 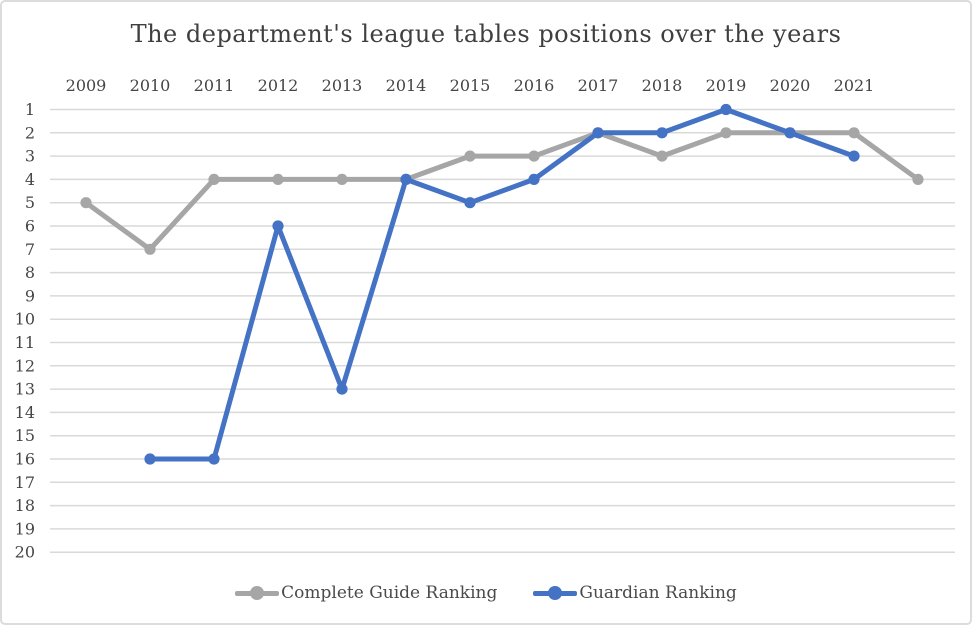 I want to click on data-point-complete-guide-ranking-2021, so click(x=854, y=133).